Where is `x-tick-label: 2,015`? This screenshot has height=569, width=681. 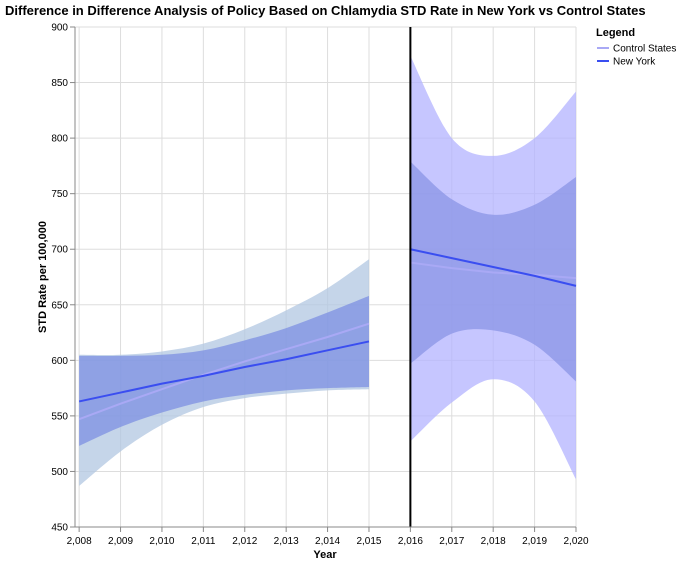 x-tick-label: 2,015 is located at coordinates (368, 541).